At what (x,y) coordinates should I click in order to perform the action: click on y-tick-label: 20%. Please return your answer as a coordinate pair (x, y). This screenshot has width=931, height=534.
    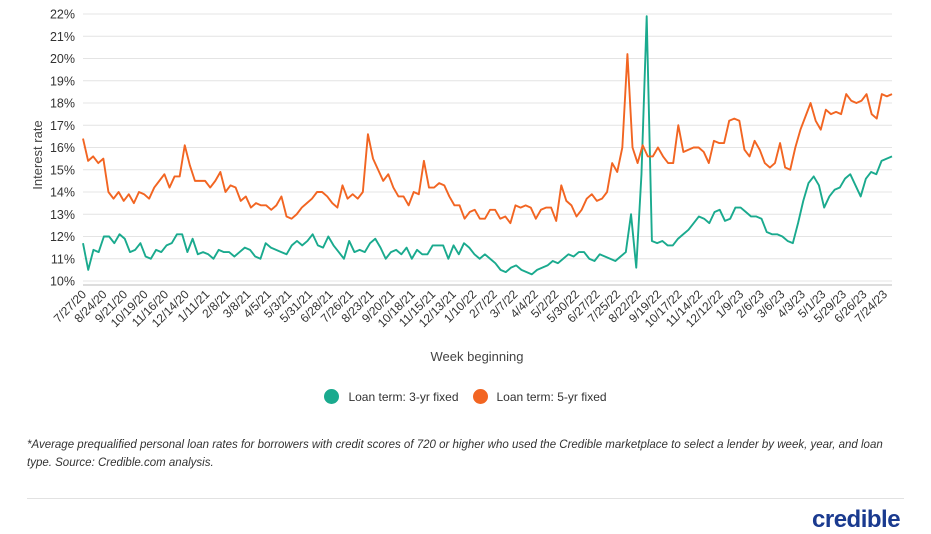
    Looking at the image, I should click on (62, 59).